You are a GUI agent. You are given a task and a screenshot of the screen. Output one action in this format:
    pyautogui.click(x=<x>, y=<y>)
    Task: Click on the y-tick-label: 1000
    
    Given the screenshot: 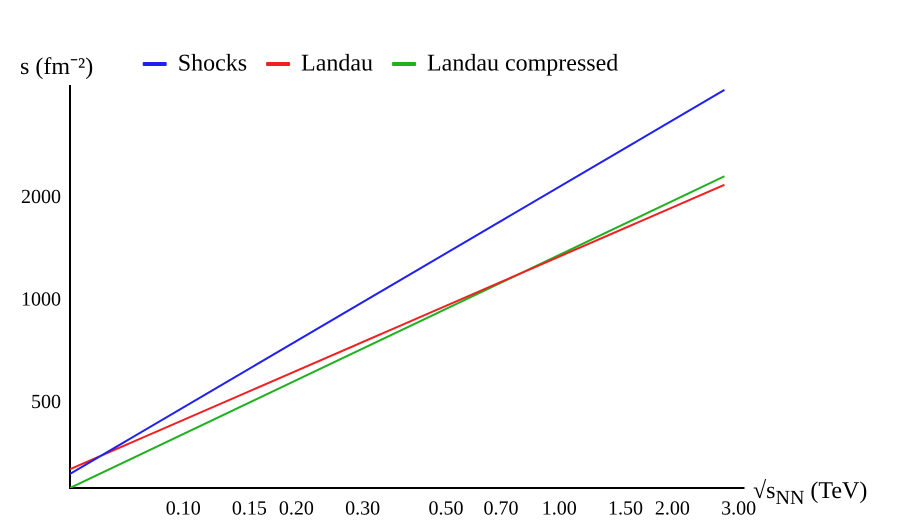 What is the action you would take?
    pyautogui.click(x=41, y=299)
    